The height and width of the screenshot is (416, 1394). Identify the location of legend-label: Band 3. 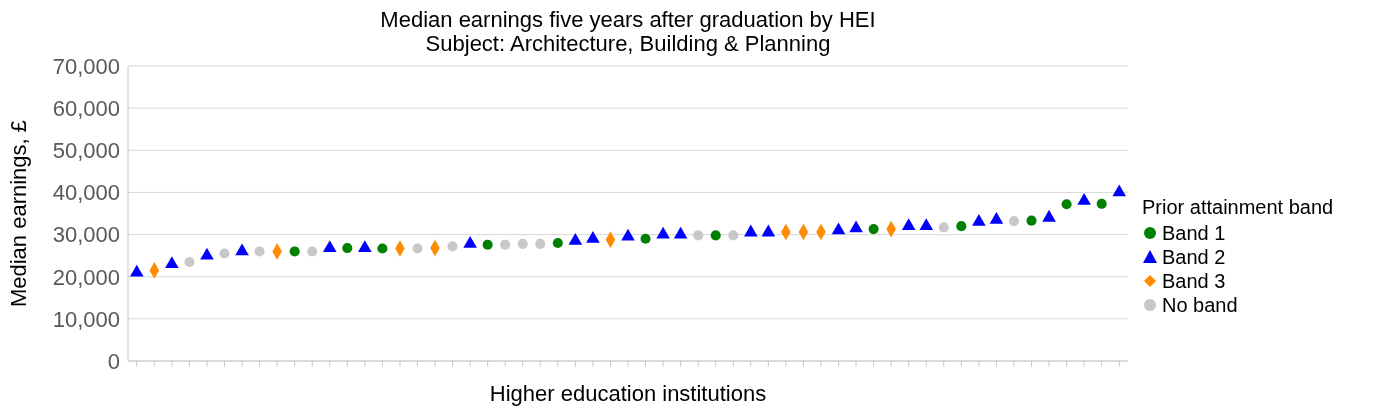
(1194, 281).